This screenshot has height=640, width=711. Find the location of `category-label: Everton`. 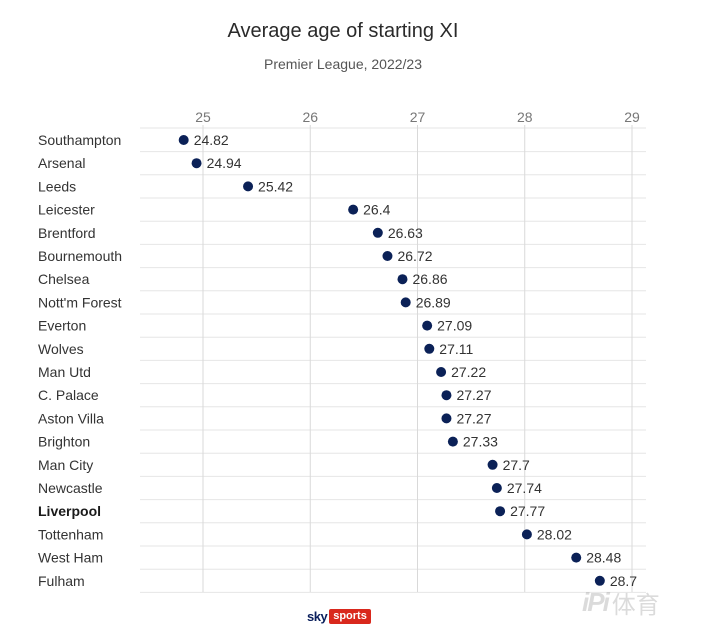

category-label: Everton is located at coordinates (62, 326).